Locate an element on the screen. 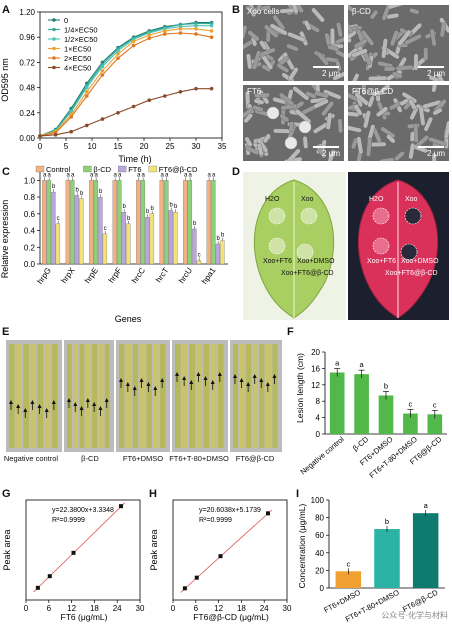 This screenshot has width=452, height=625. leaf-label-xoo: Xoo is located at coordinates (411, 199).